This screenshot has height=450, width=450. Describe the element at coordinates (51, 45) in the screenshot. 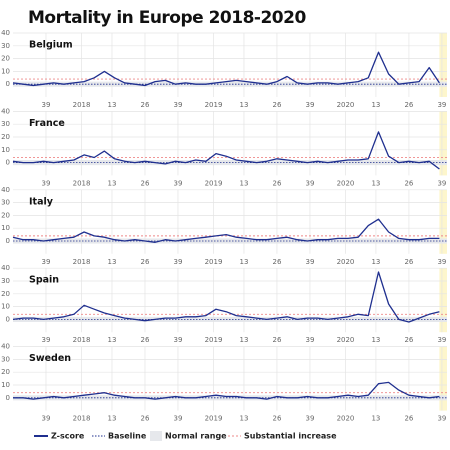

I see `panel-title: Belgium` at that location.